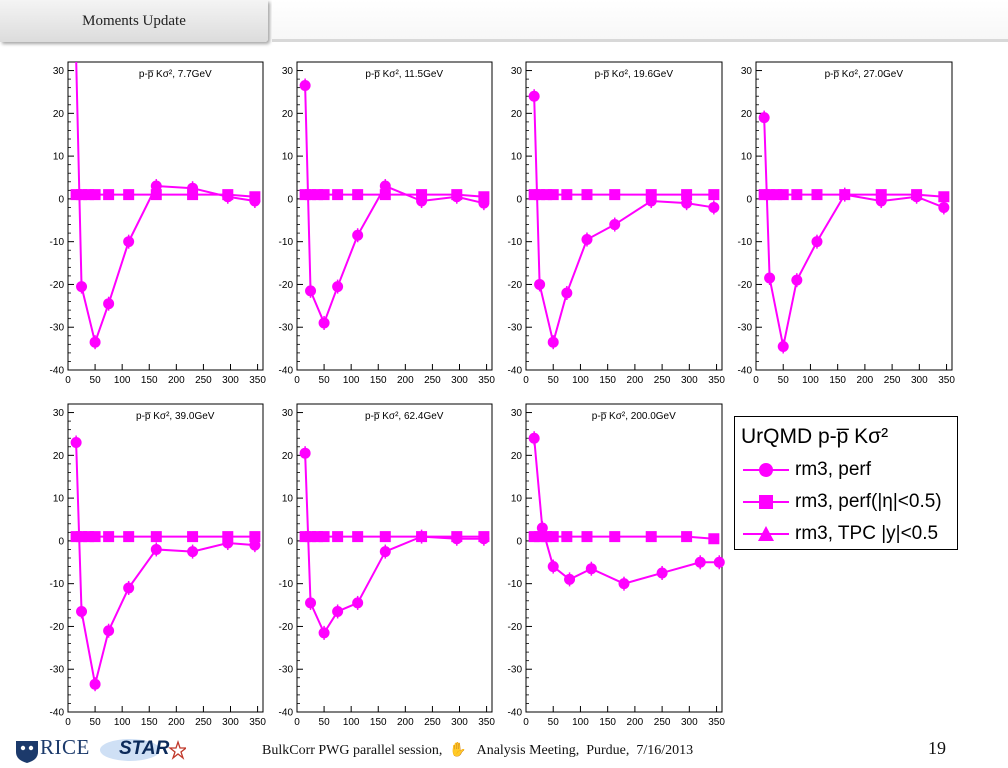 The image size is (1008, 768). I want to click on chart-title: p-p̅ Kσ², 19.6GeV, so click(634, 74).